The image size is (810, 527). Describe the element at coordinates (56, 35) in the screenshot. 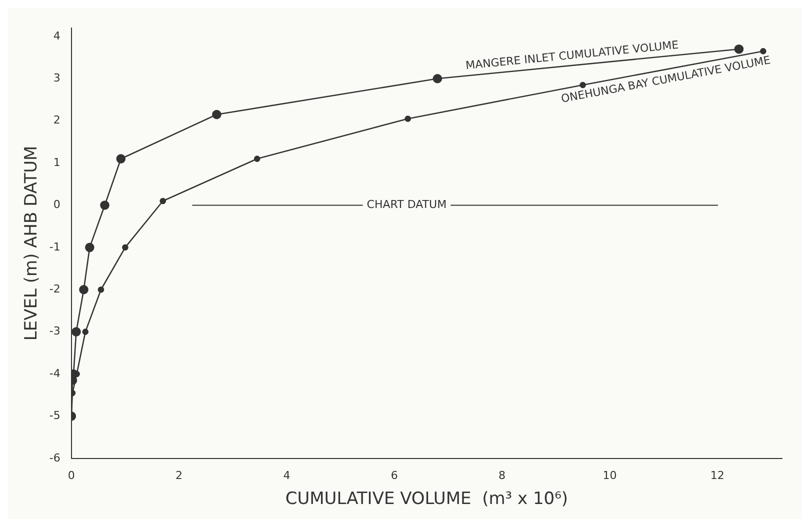

I see `y-tick-label: 4` at that location.